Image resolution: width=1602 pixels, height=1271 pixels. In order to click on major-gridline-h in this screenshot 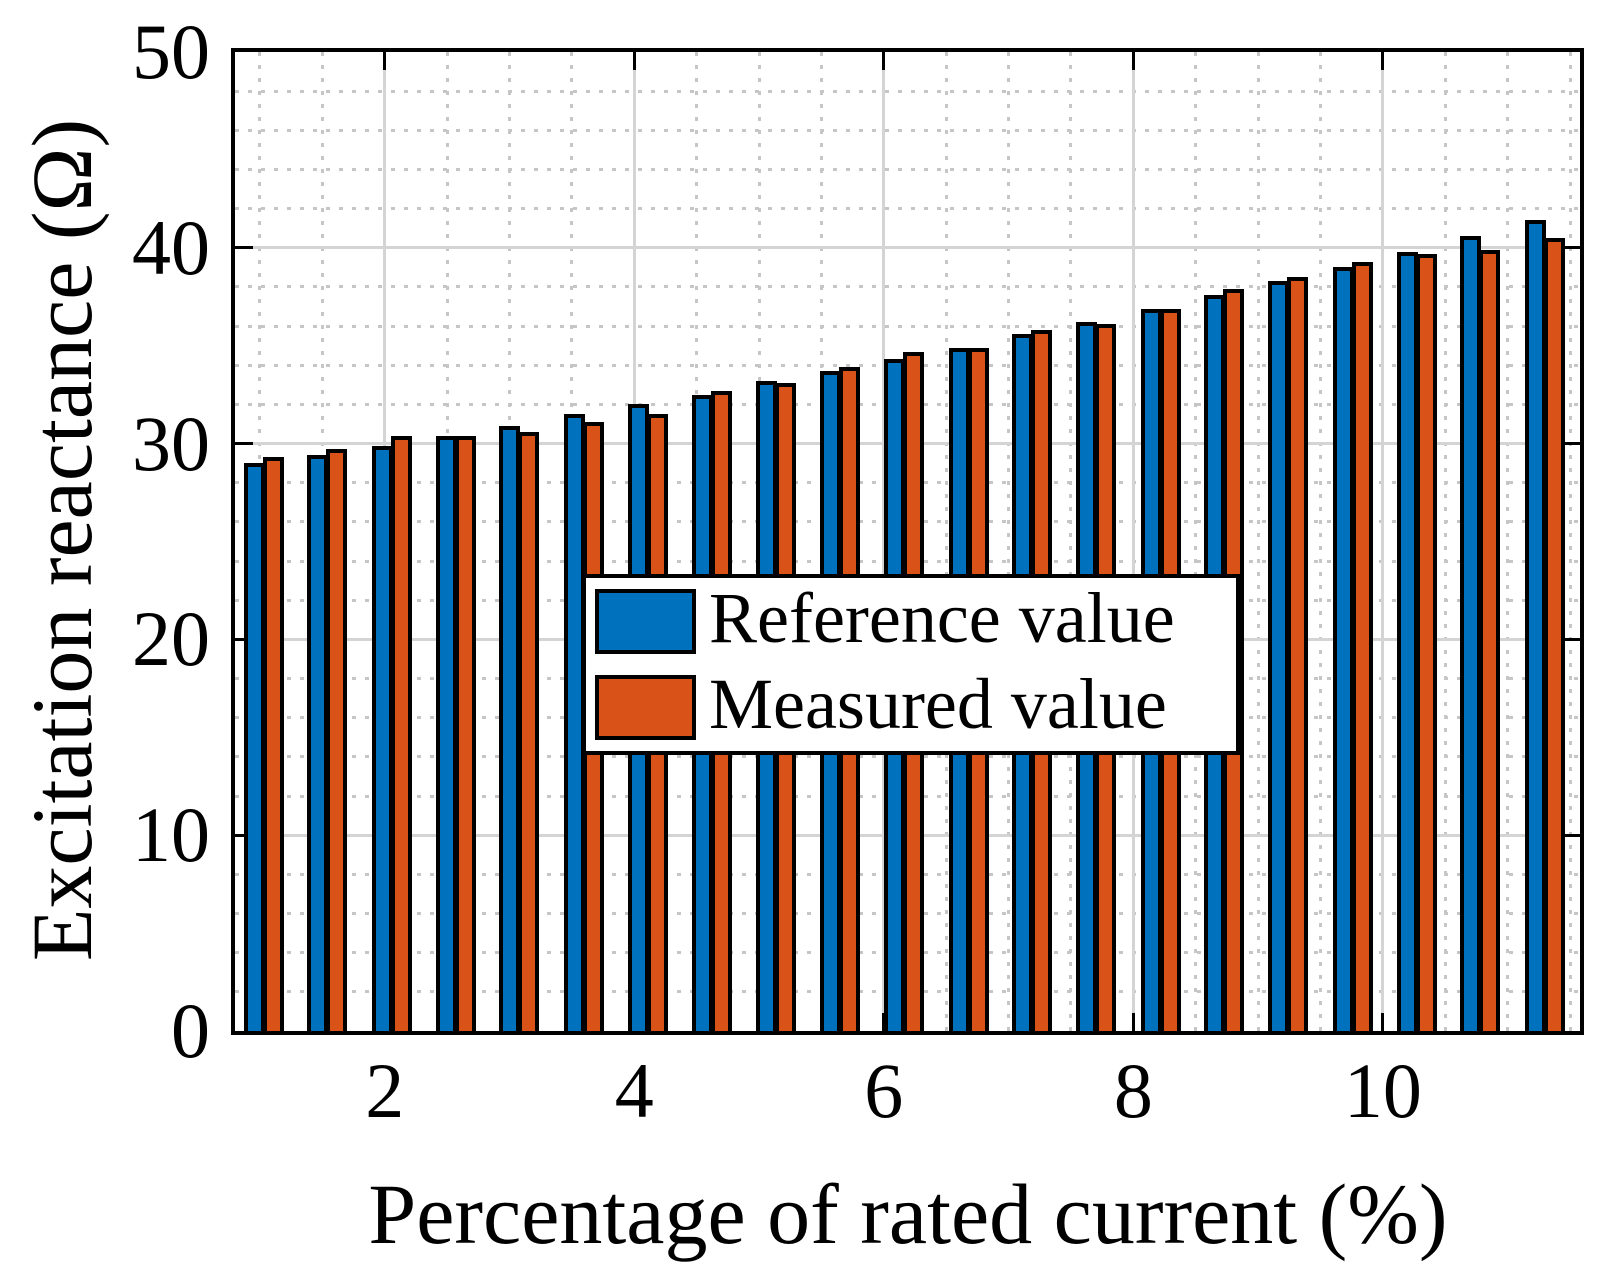, I will do `click(907, 248)`.